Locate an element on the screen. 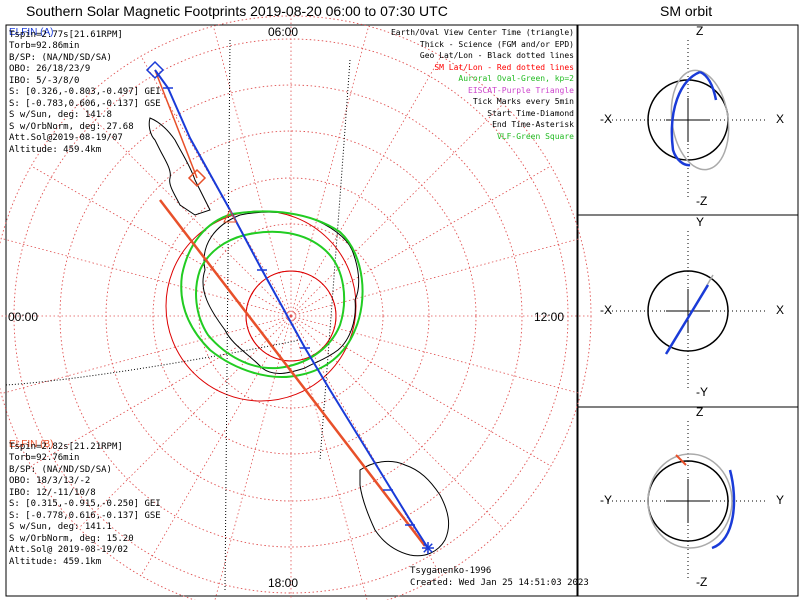 This screenshot has height=600, width=800. elfin-b-info-line: Altitude: 459.1km is located at coordinates (55, 561).